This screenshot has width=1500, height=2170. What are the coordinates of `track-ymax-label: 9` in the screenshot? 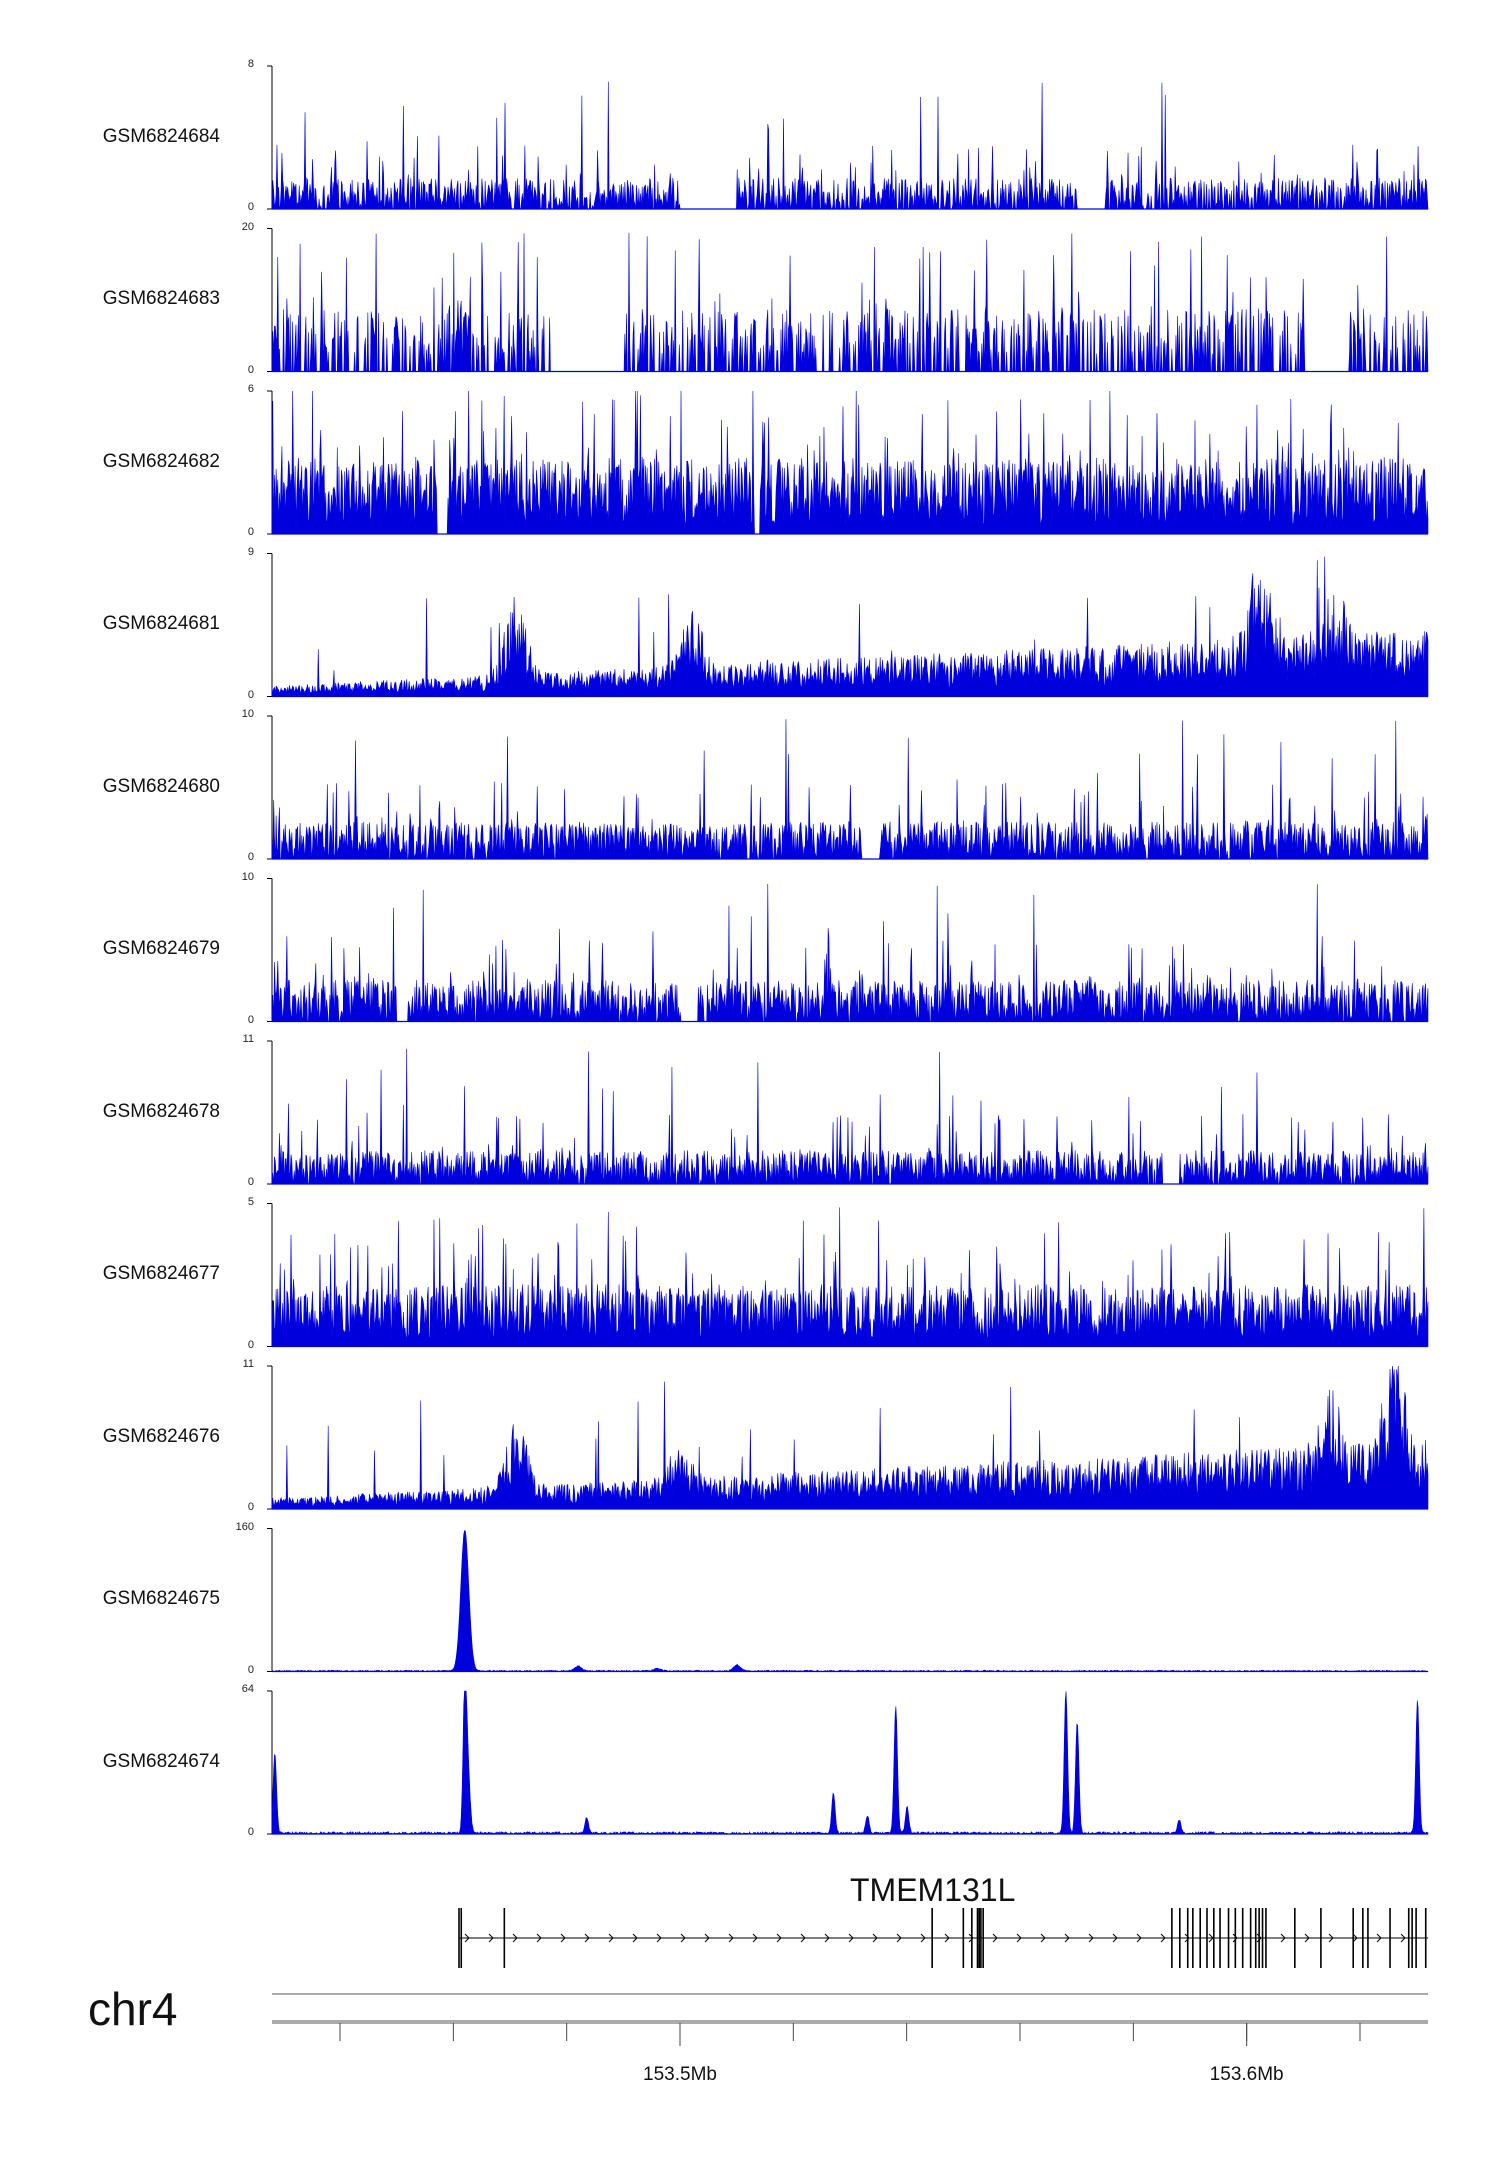 It's located at (250, 551).